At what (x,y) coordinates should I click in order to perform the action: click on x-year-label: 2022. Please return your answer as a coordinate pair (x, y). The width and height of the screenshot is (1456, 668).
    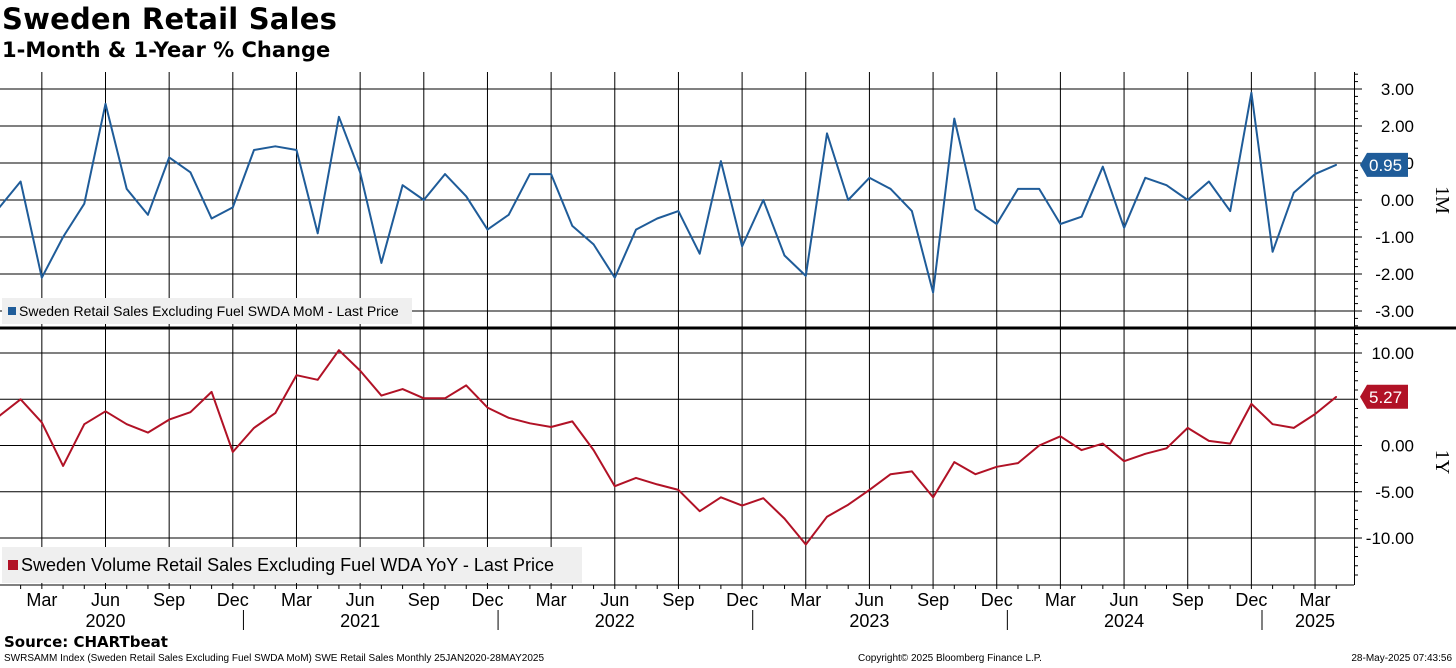
    Looking at the image, I should click on (615, 621).